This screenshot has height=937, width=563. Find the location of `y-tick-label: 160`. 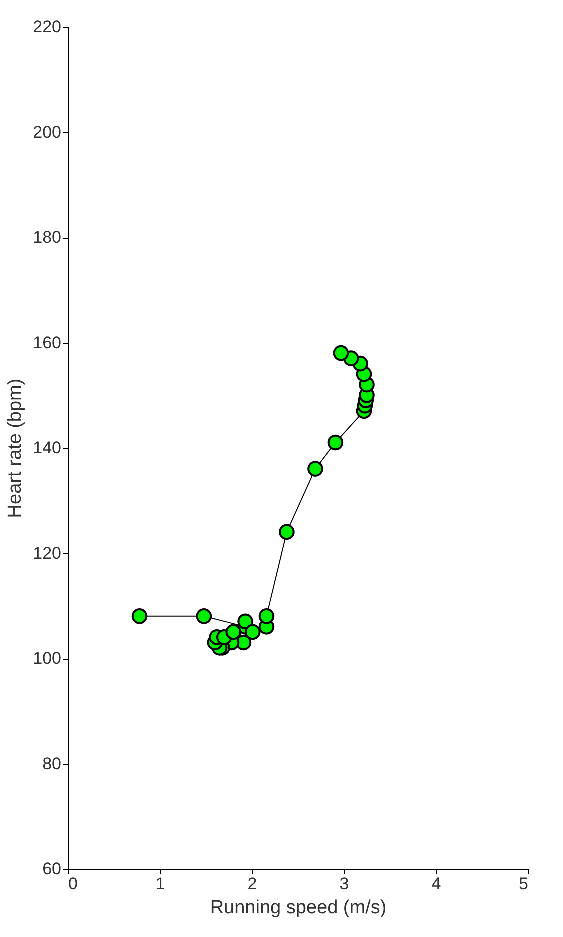

y-tick-label: 160 is located at coordinates (47, 342).